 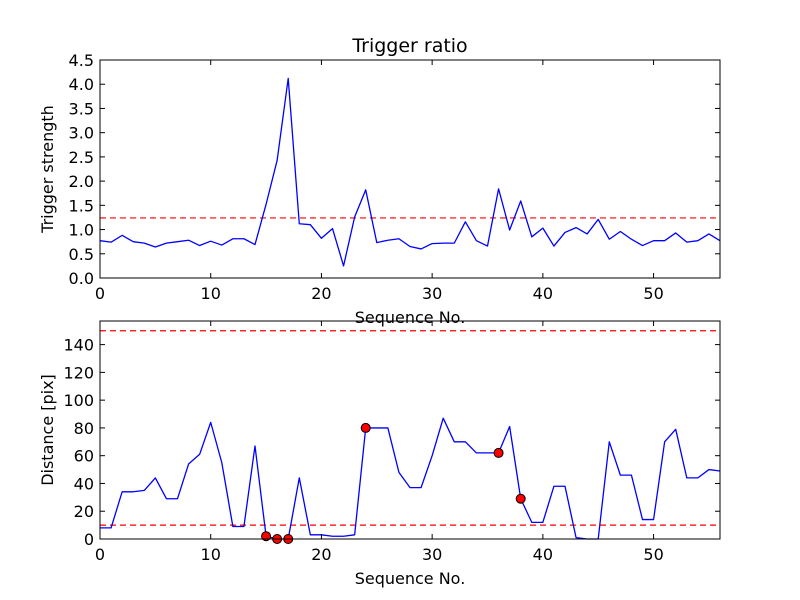 I want to click on y-tick-label: 0, so click(x=89, y=539).